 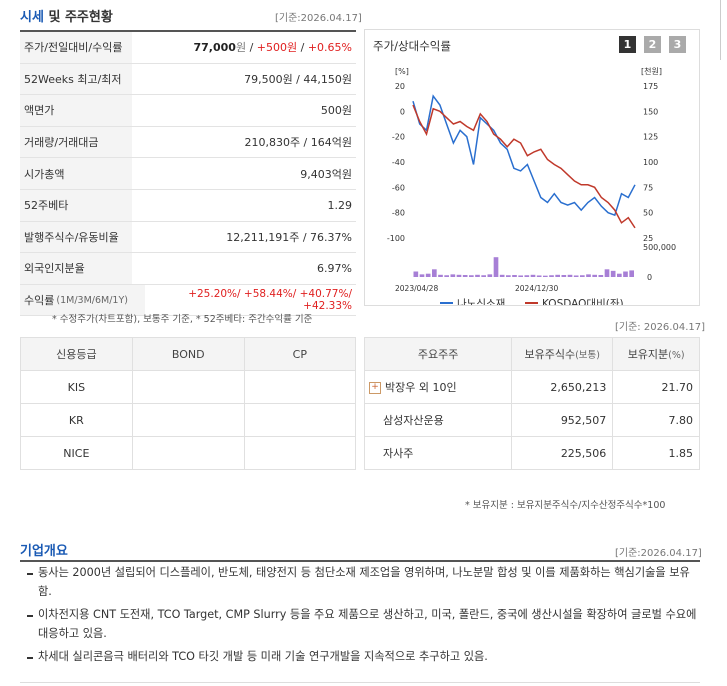 What do you see at coordinates (398, 213) in the screenshot?
I see `left-tick-label: -80` at bounding box center [398, 213].